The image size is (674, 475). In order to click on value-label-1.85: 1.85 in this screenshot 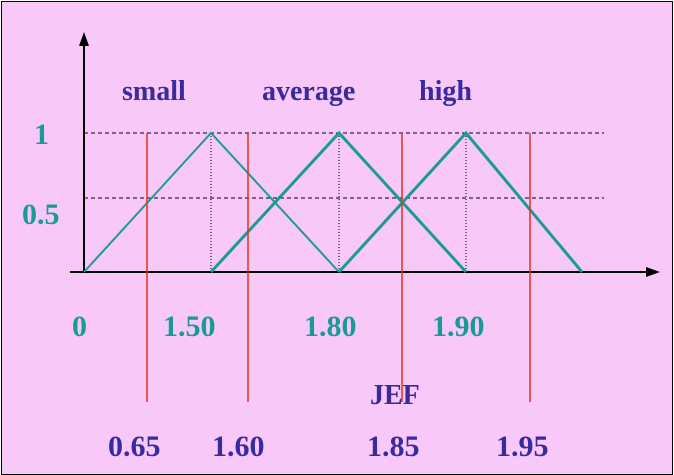, I will do `click(393, 446)`.